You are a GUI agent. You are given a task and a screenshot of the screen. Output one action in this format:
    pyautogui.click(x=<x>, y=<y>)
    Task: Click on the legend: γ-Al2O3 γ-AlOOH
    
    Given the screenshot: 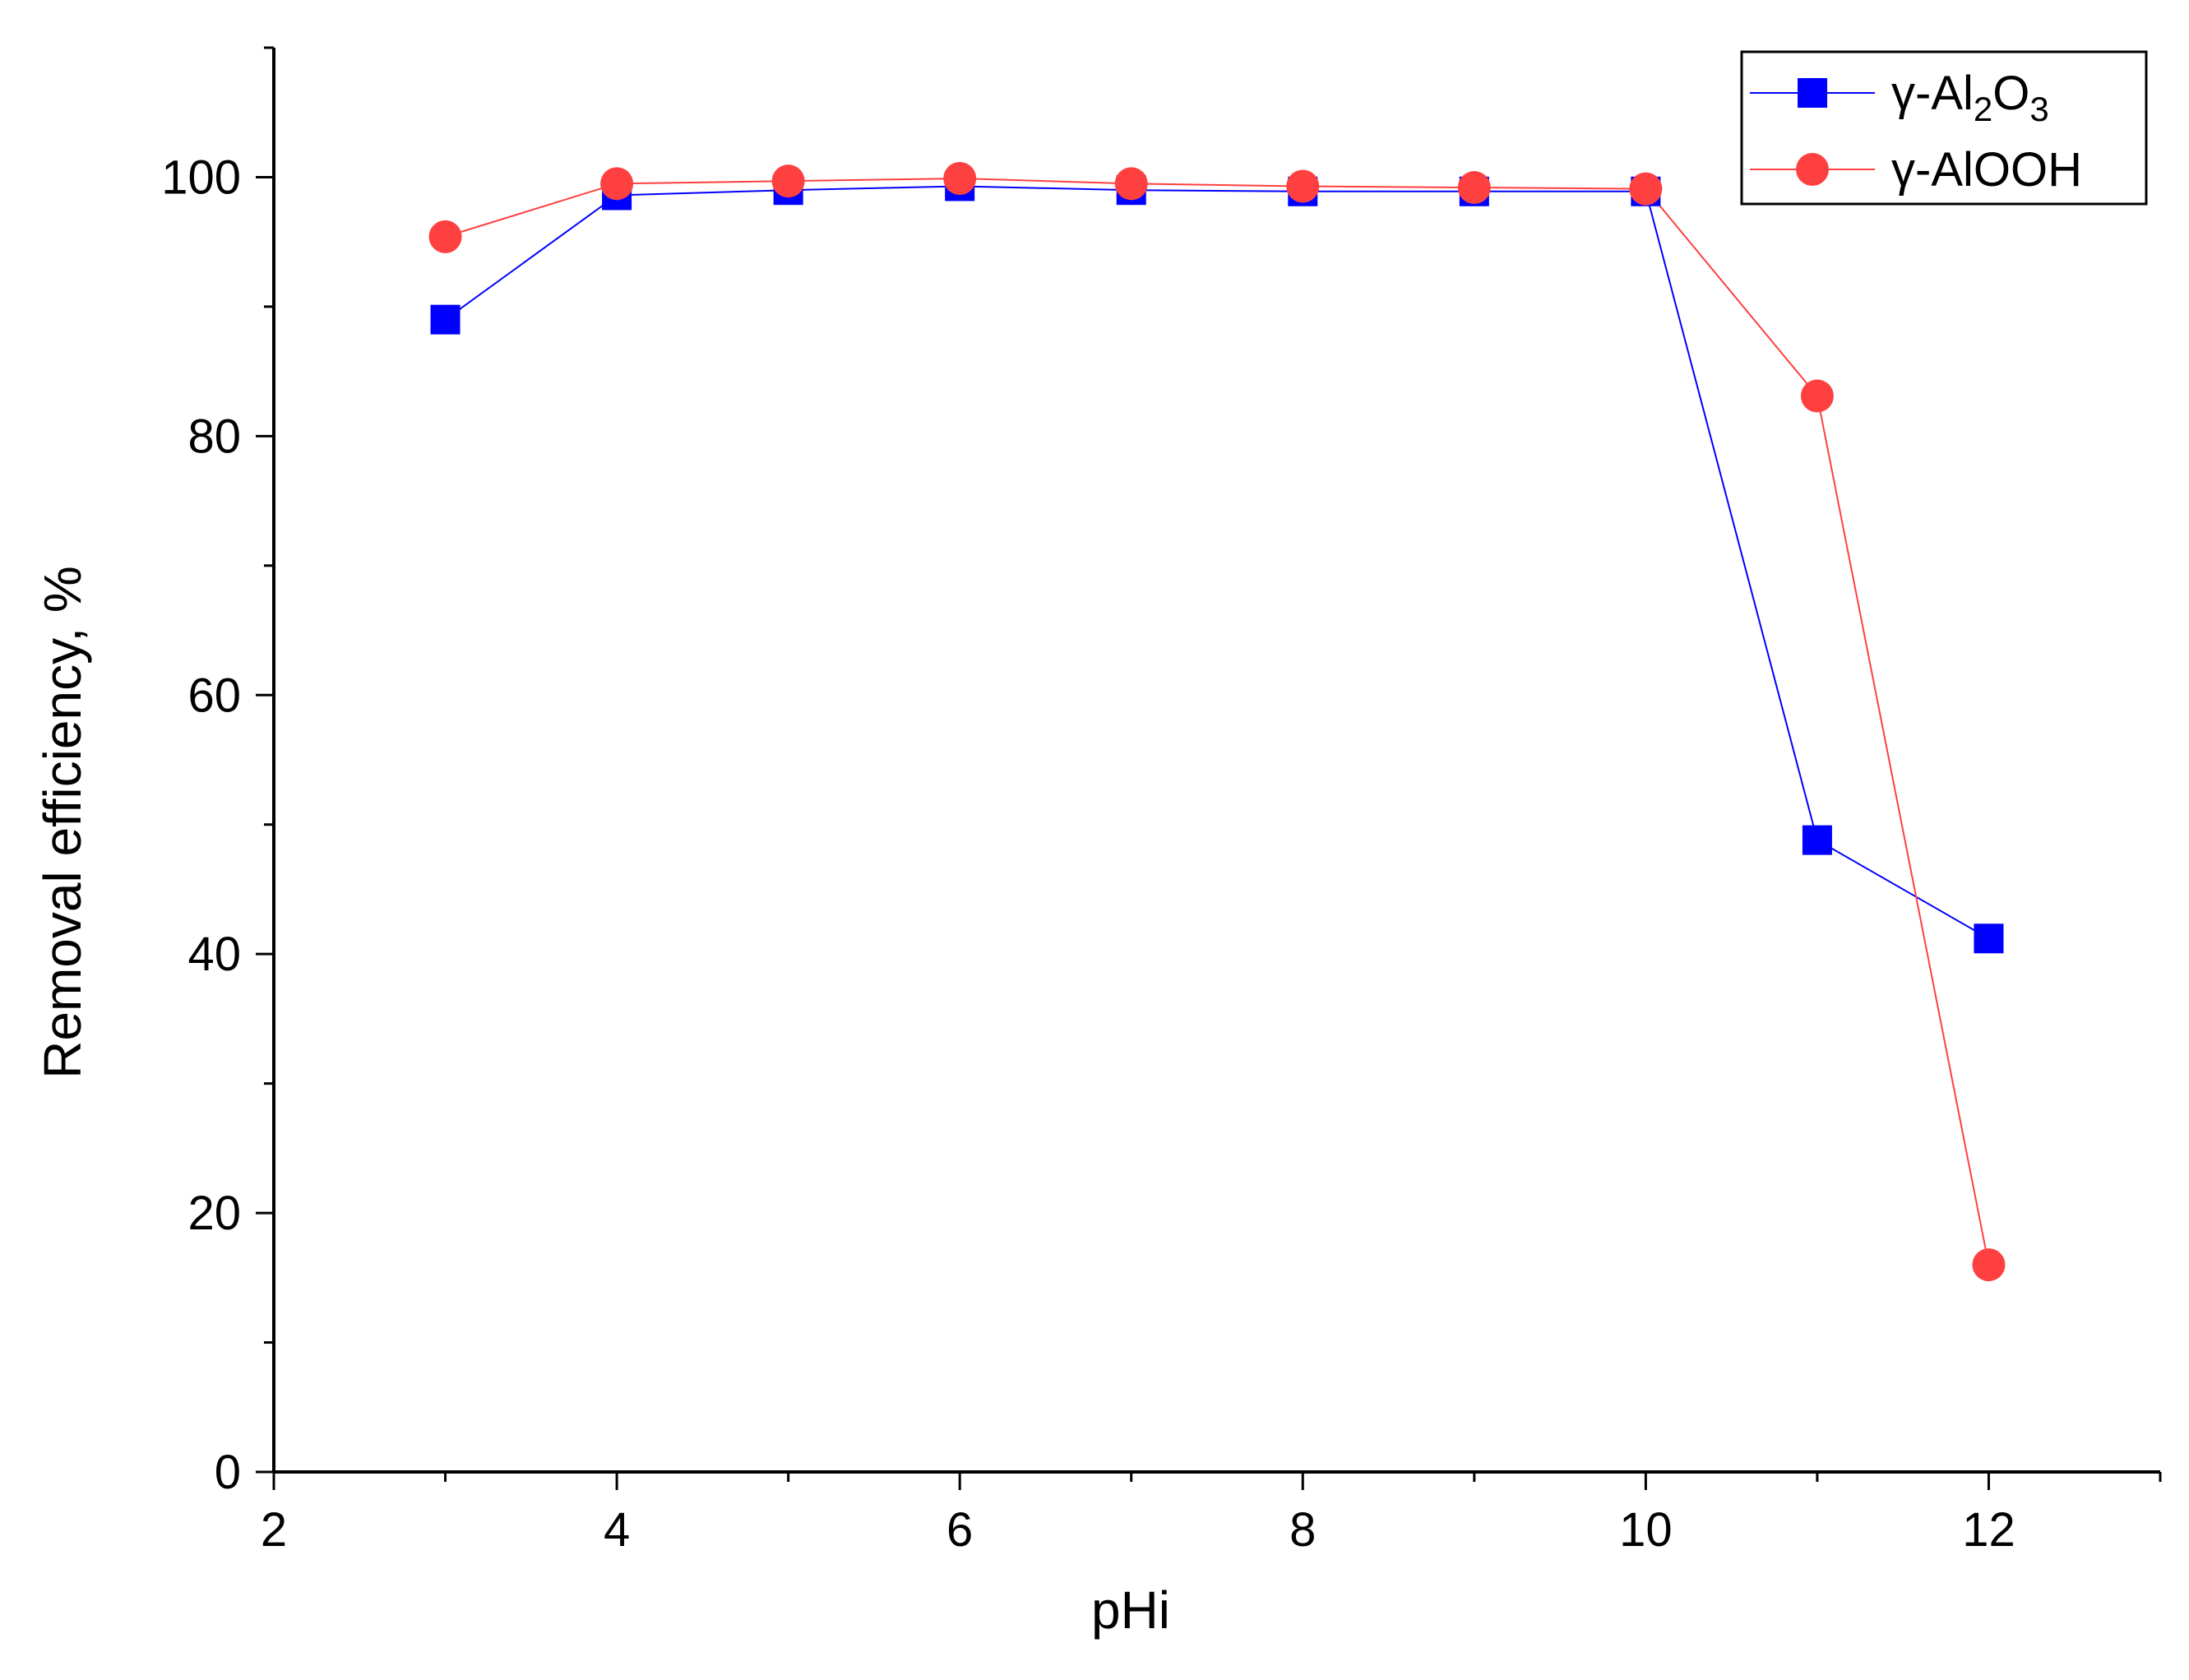 What is the action you would take?
    pyautogui.click(x=1944, y=128)
    